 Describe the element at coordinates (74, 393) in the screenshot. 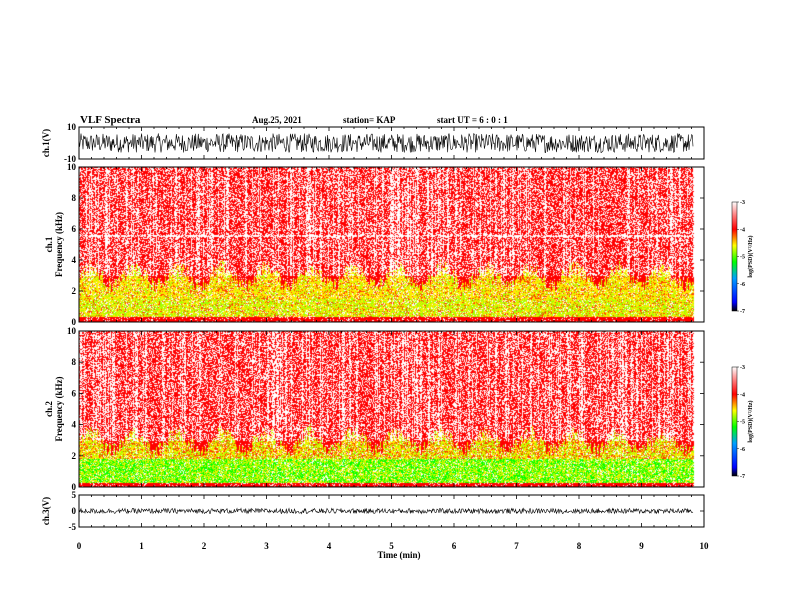

I see `ch2-spectrogram-tick-label: 6` at that location.